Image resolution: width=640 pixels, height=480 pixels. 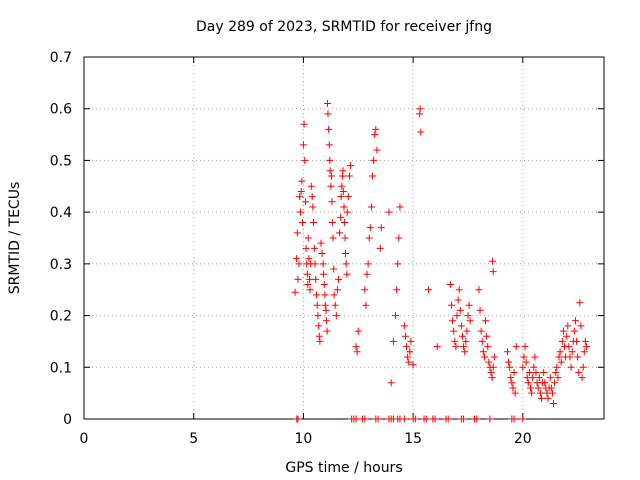 I want to click on y-tick-label: 0.7, so click(x=61, y=58).